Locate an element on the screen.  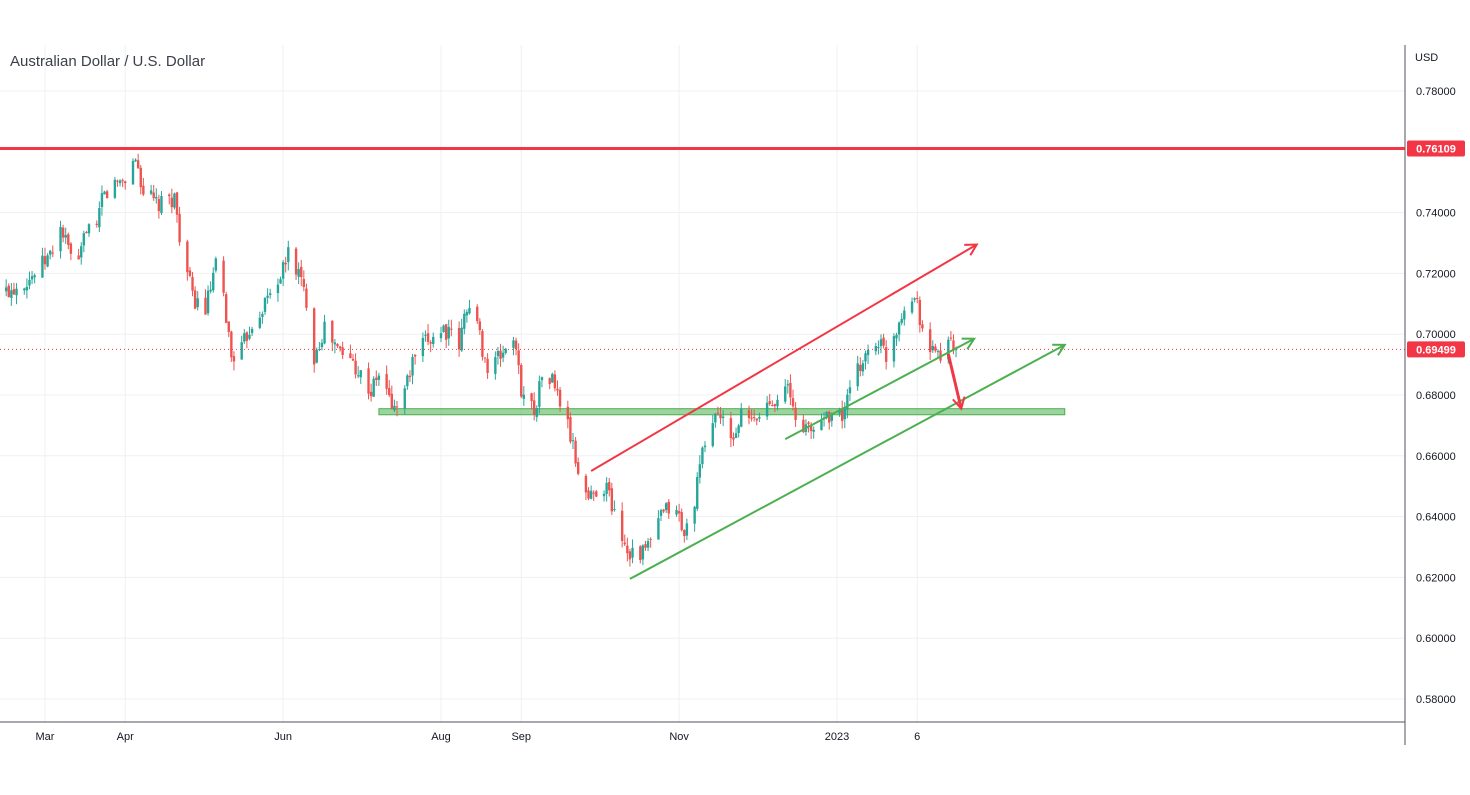
current-price-badge-bg is located at coordinates (1436, 349).